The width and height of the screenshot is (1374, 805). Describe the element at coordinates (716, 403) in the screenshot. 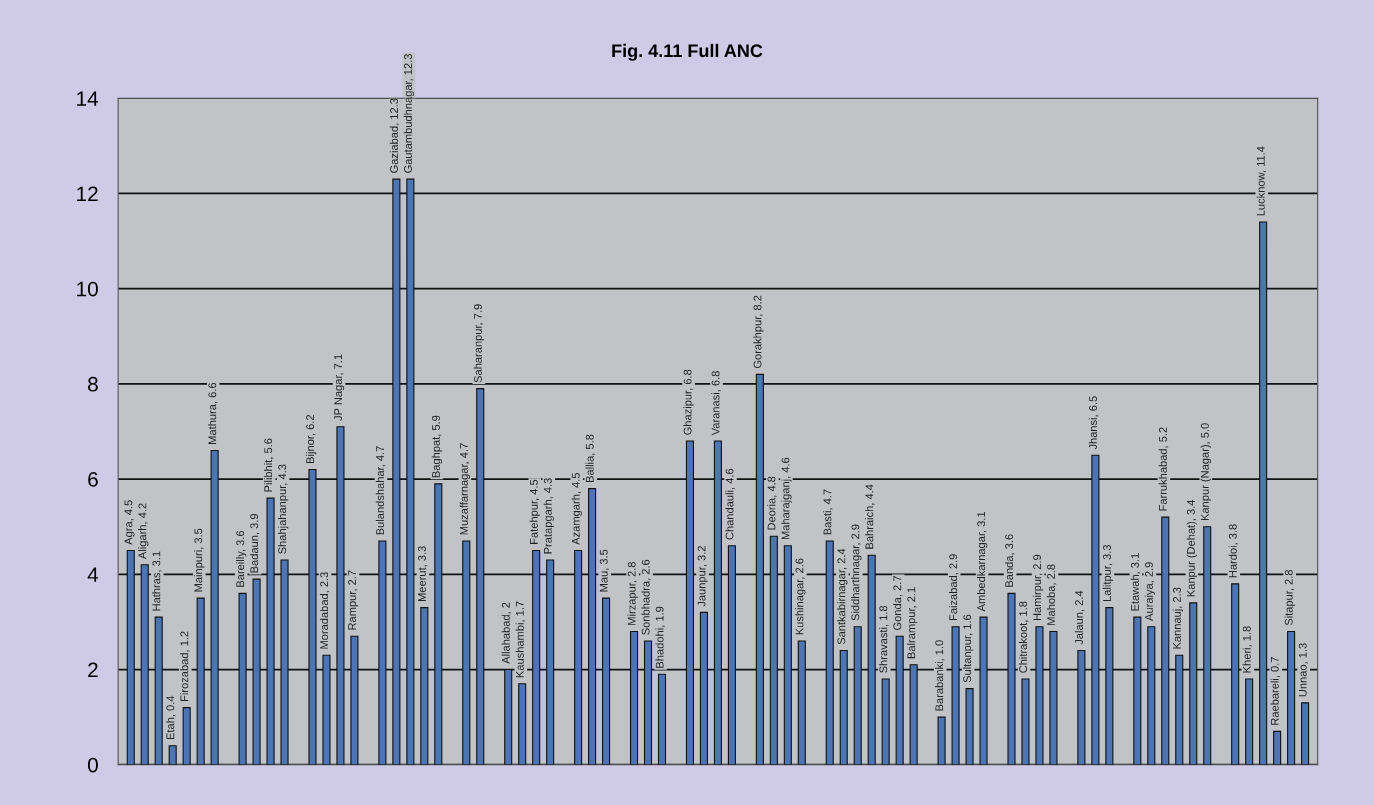

I see `data-label: Varanasi, 6.8` at that location.